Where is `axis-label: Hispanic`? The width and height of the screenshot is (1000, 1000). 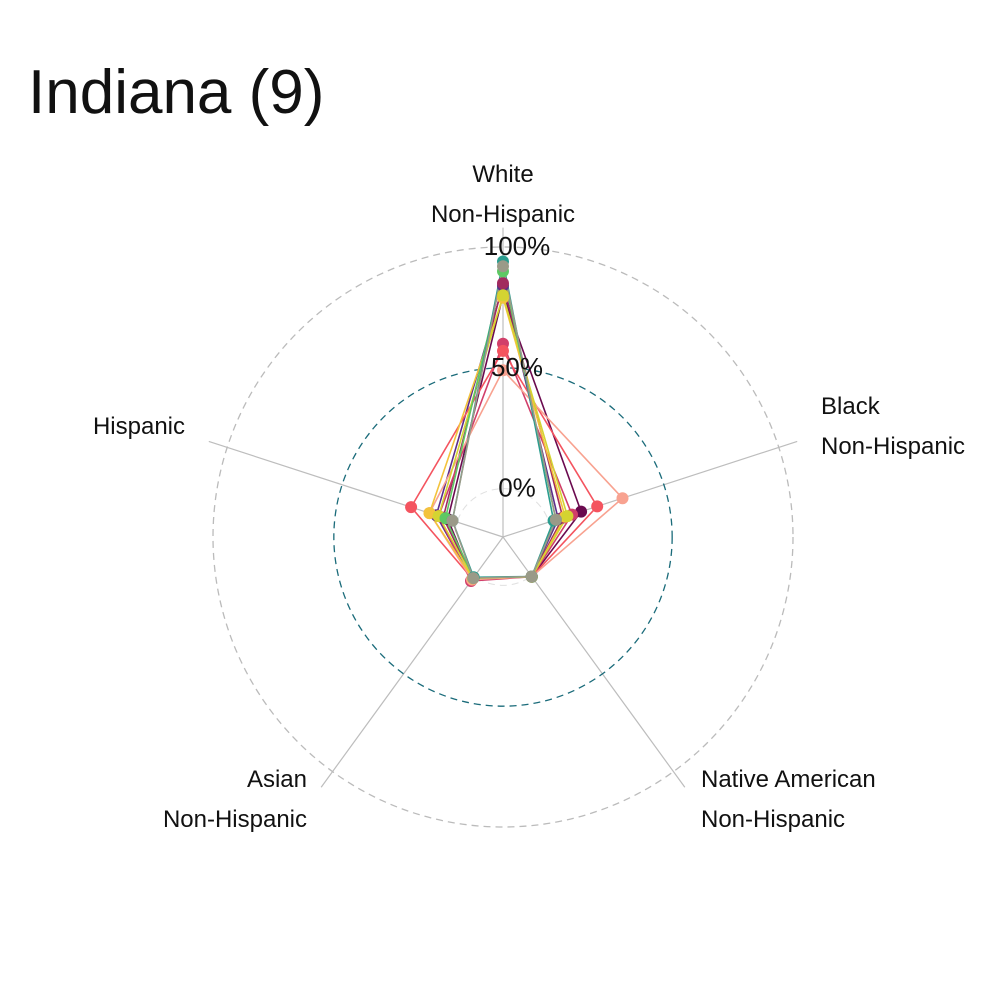
axis-label: Hispanic is located at coordinates (139, 426).